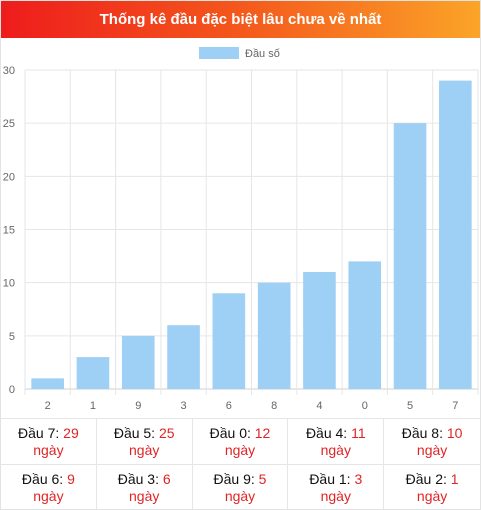 The image size is (481, 510). I want to click on x-tick-label: 4, so click(319, 406).